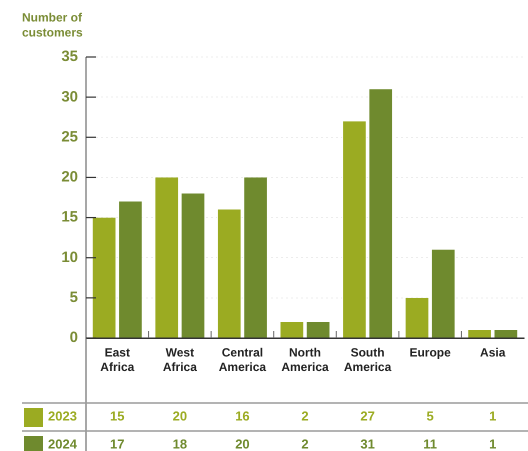 The image size is (528, 451). What do you see at coordinates (305, 360) in the screenshot?
I see `x-tick-label: North America` at bounding box center [305, 360].